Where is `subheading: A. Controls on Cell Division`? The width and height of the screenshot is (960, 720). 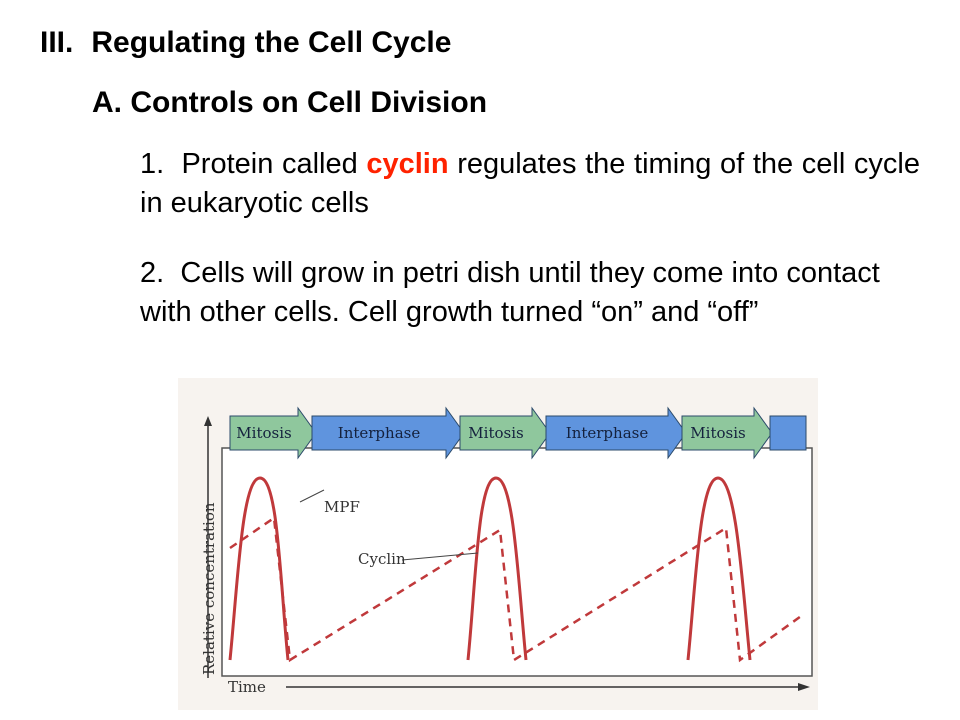 subheading: A. Controls on Cell Division is located at coordinates (290, 102).